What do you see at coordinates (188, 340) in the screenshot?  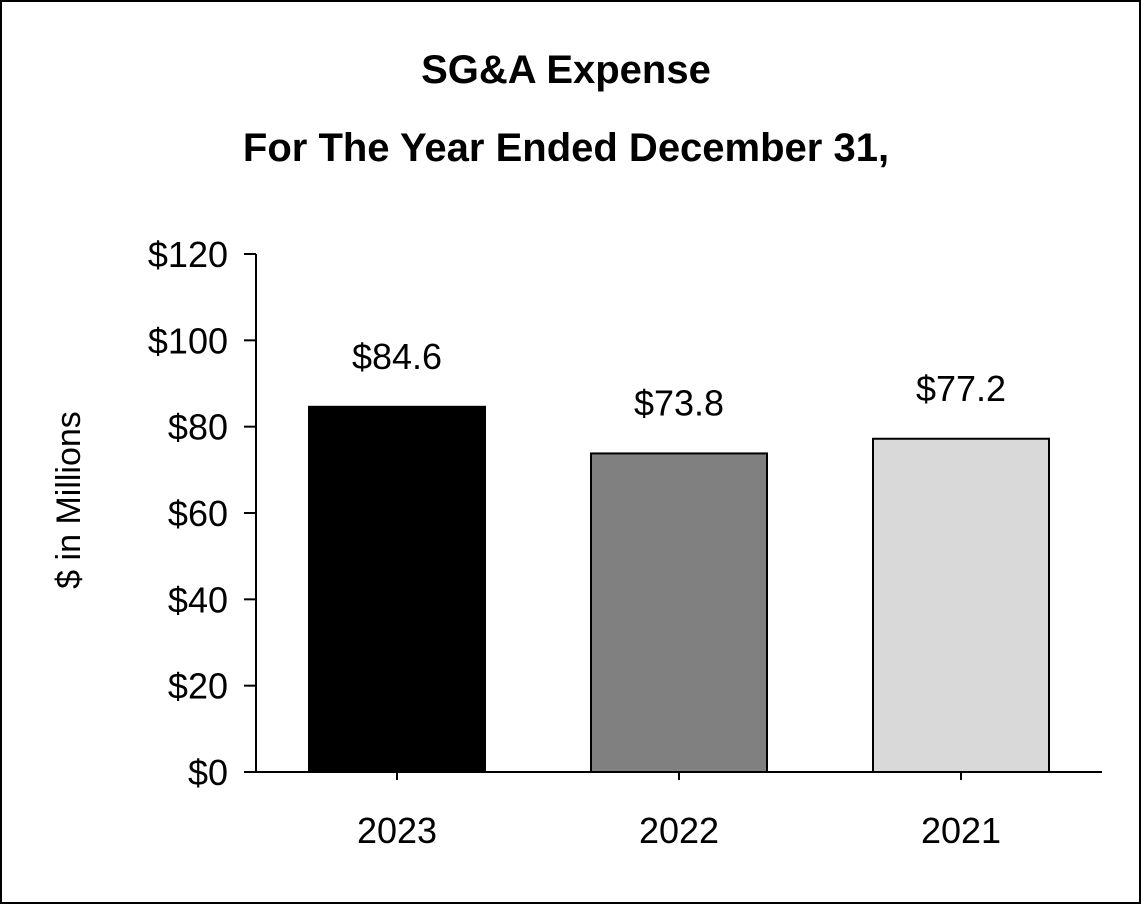 I see `y-tick-label: $100` at bounding box center [188, 340].